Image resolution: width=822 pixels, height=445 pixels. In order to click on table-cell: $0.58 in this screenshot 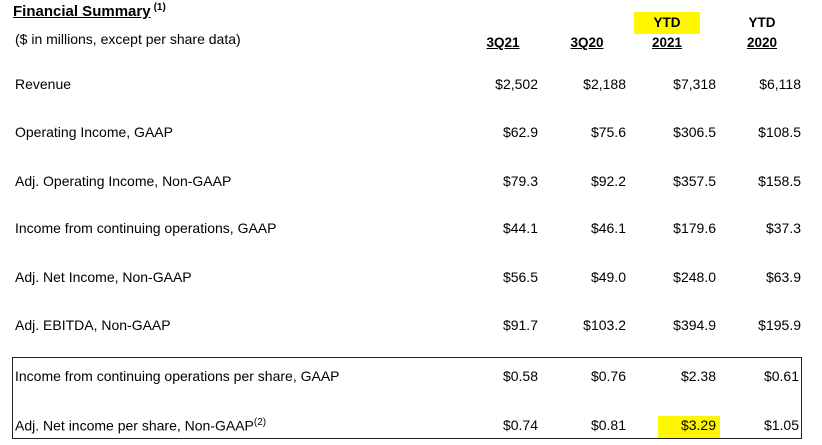, I will do `click(520, 376)`.